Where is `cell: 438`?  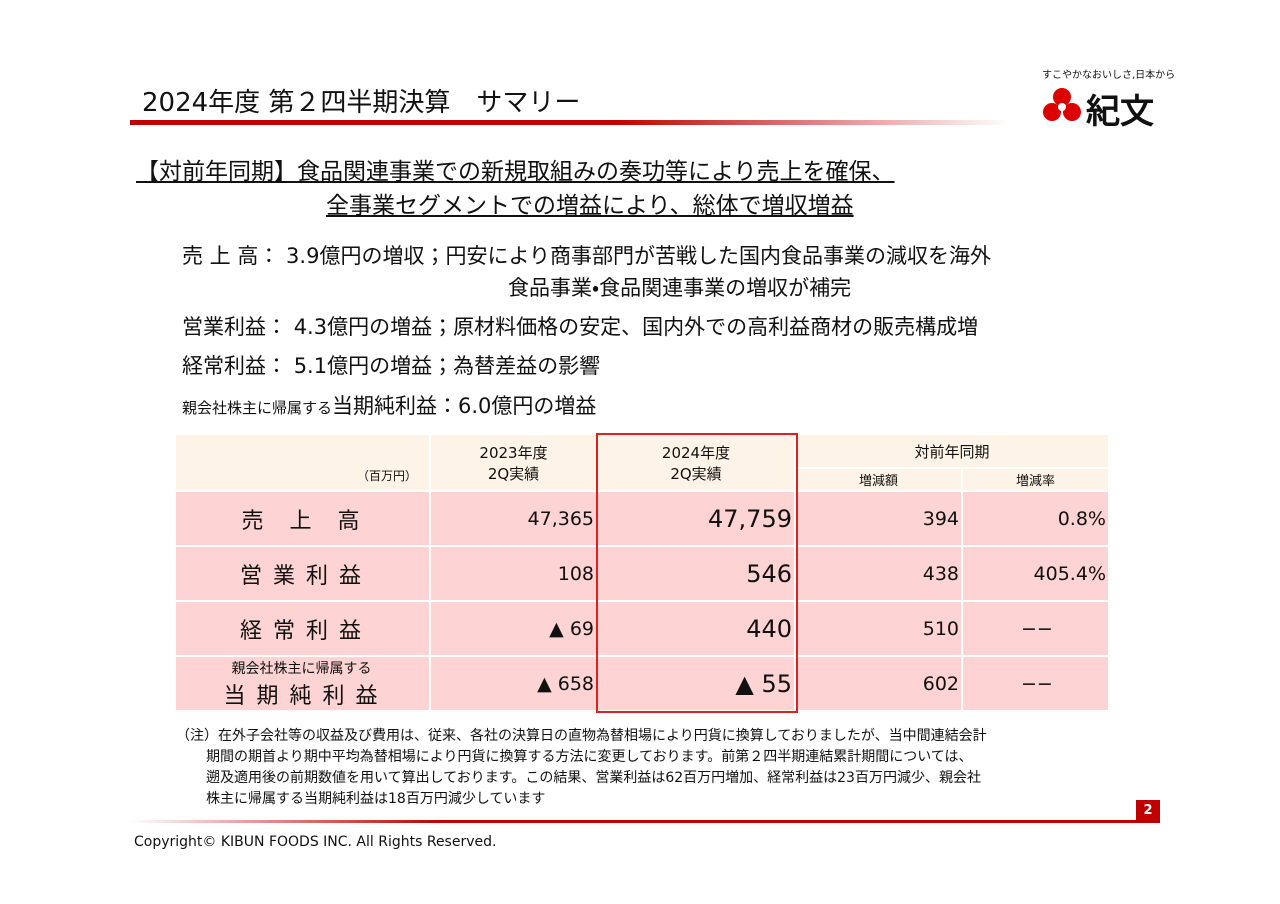 cell: 438 is located at coordinates (878, 573).